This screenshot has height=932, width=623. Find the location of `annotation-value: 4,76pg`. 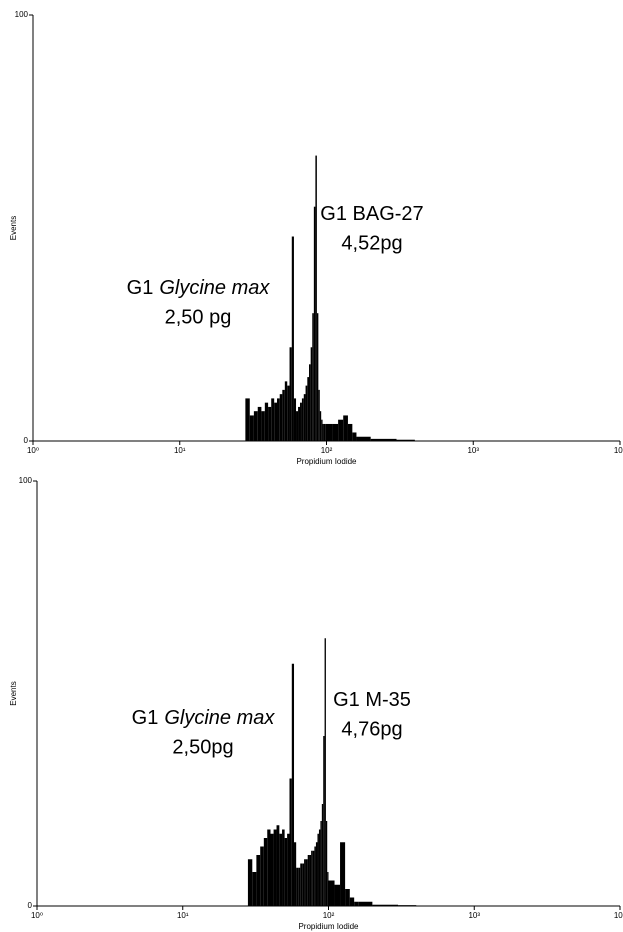

annotation-value: 4,76pg is located at coordinates (371, 729).